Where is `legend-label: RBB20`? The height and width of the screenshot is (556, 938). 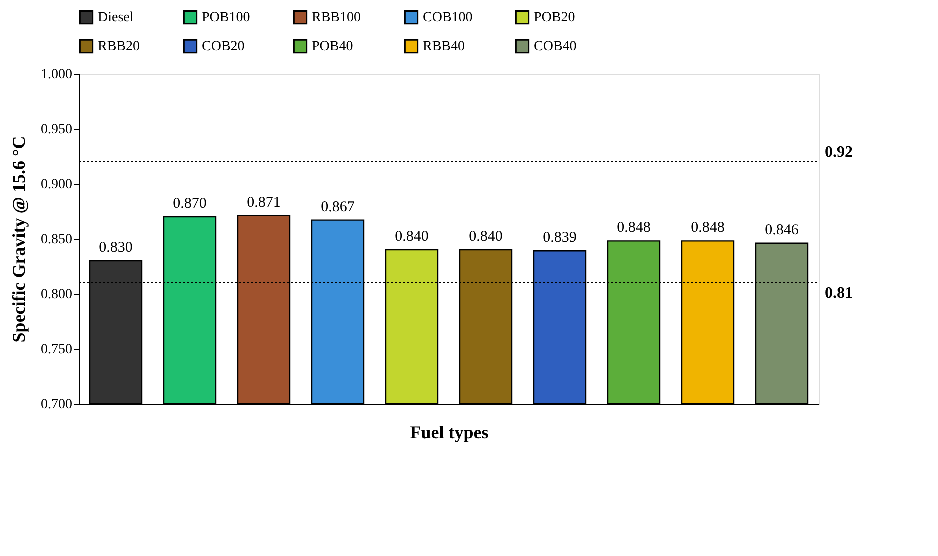 legend-label: RBB20 is located at coordinates (119, 47).